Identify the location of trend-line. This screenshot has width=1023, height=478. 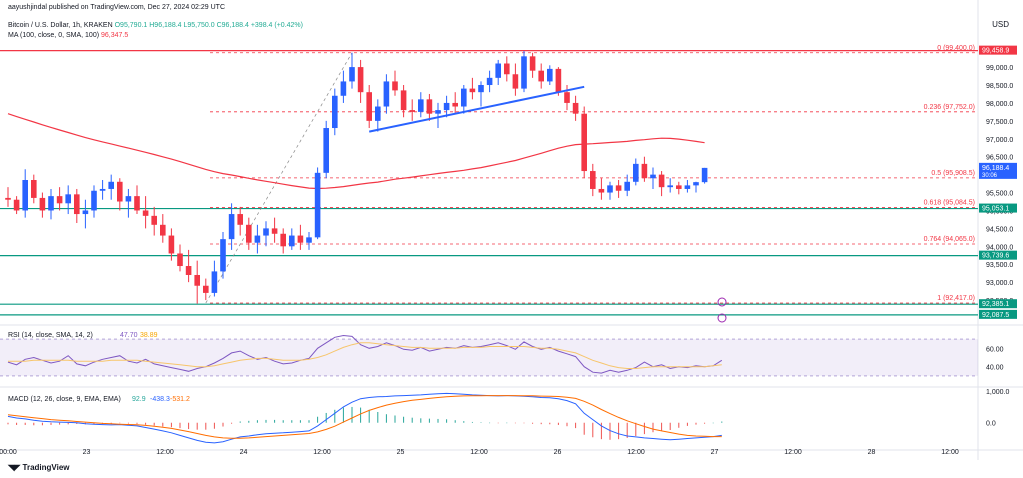
(476, 109).